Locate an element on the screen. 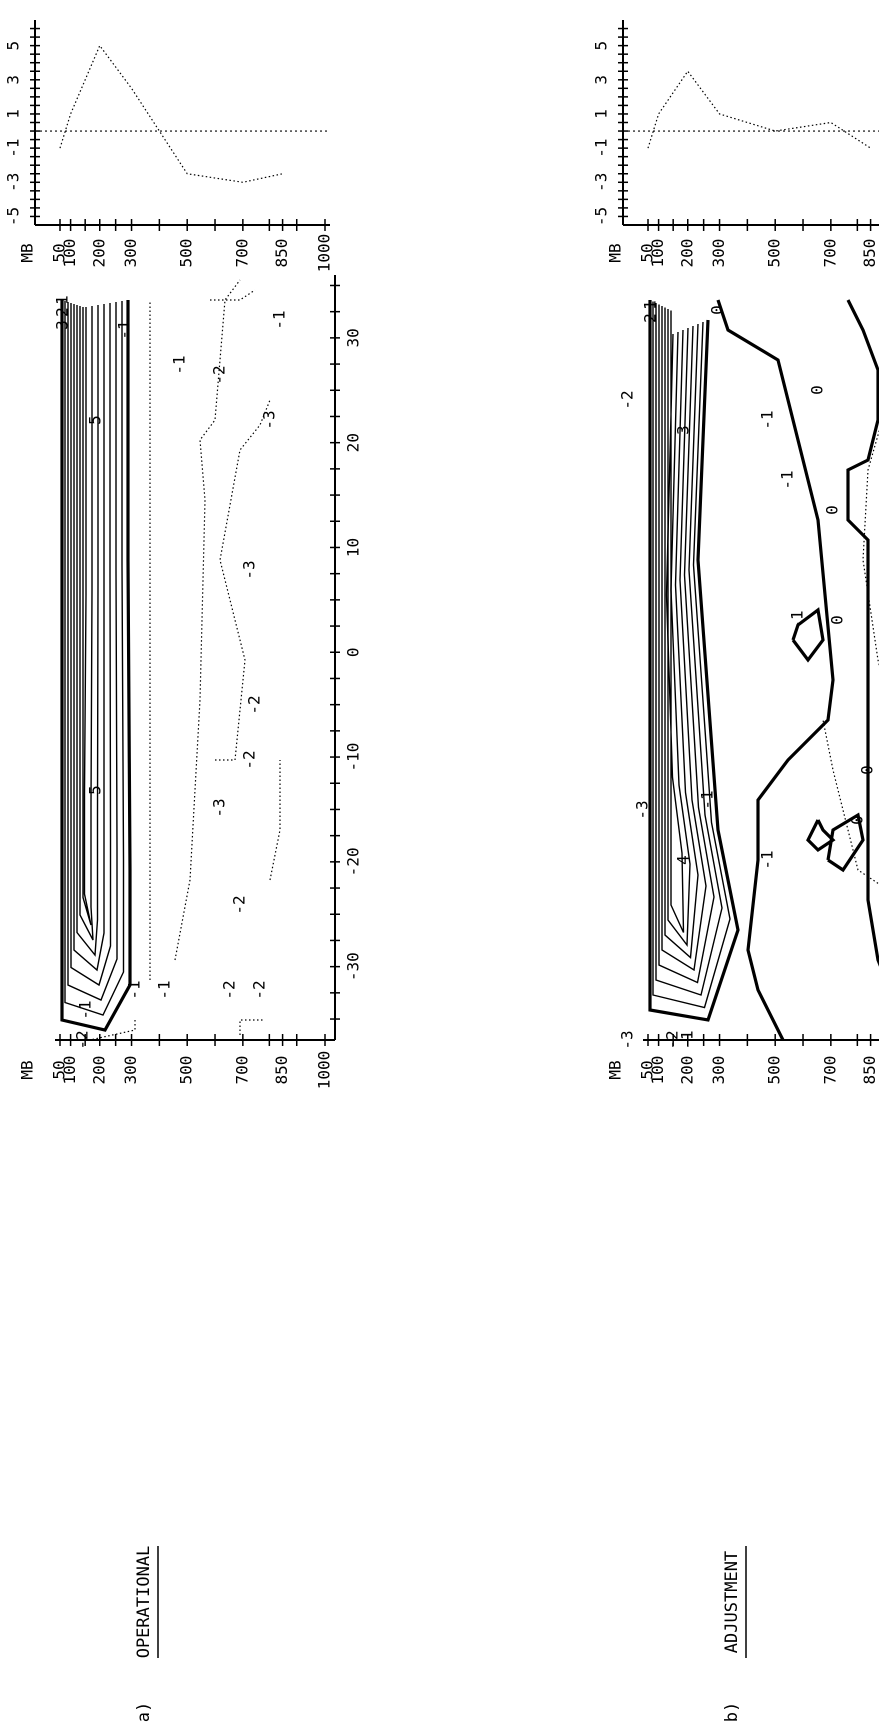  profile-pressure-label: 1000 is located at coordinates (324, 253).